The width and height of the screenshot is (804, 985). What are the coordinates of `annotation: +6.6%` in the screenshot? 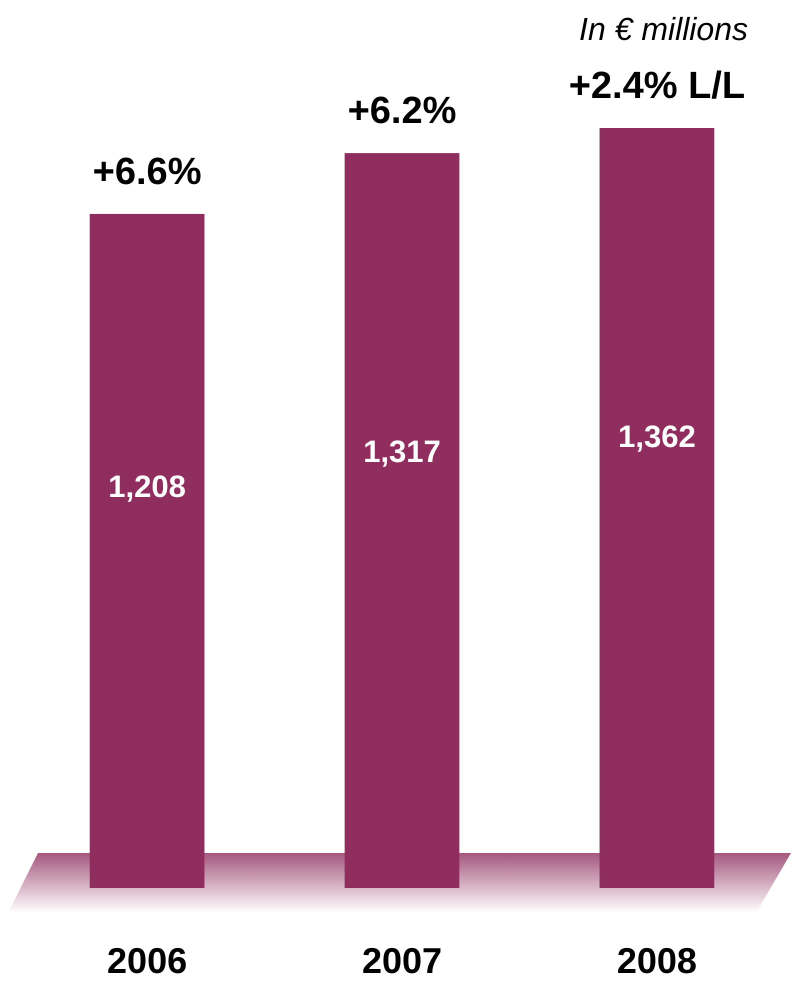 It's located at (147, 171).